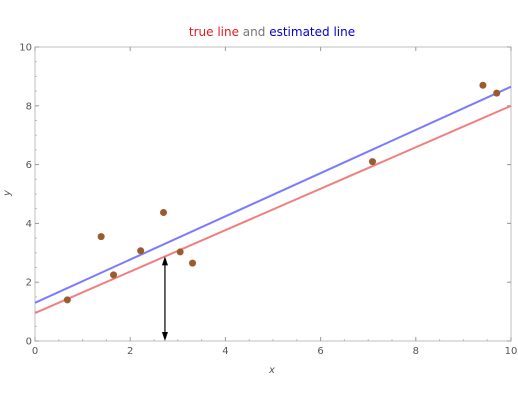 The height and width of the screenshot is (402, 518). I want to click on title-true-line: true line, so click(214, 32).